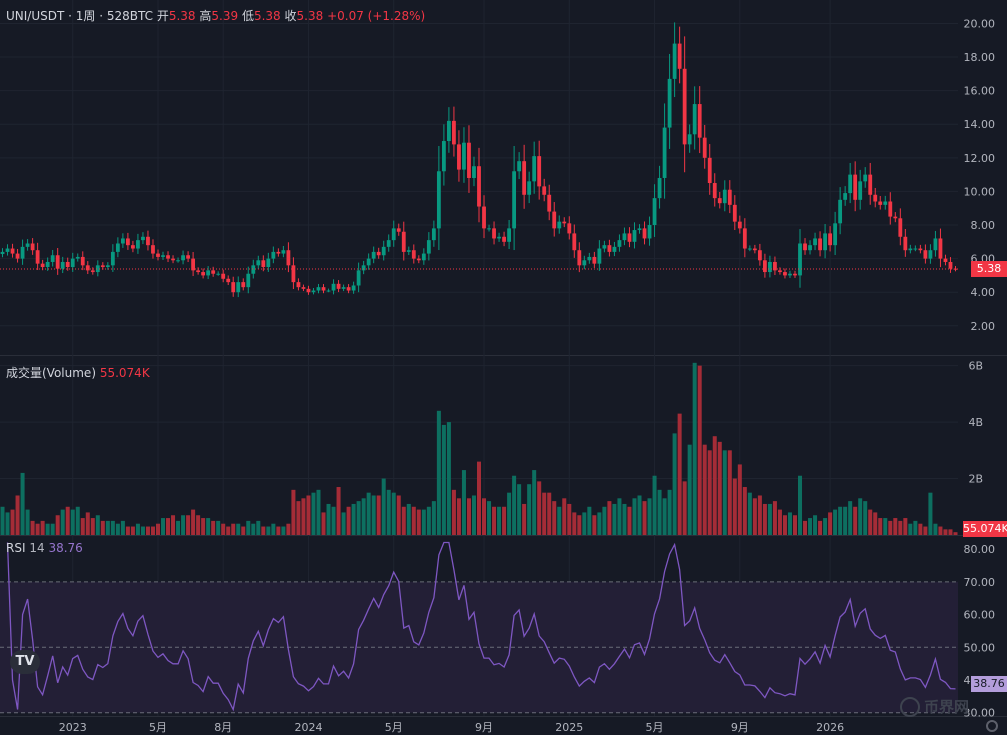  Describe the element at coordinates (223, 727) in the screenshot. I see `x-tick-label: 8月` at that location.